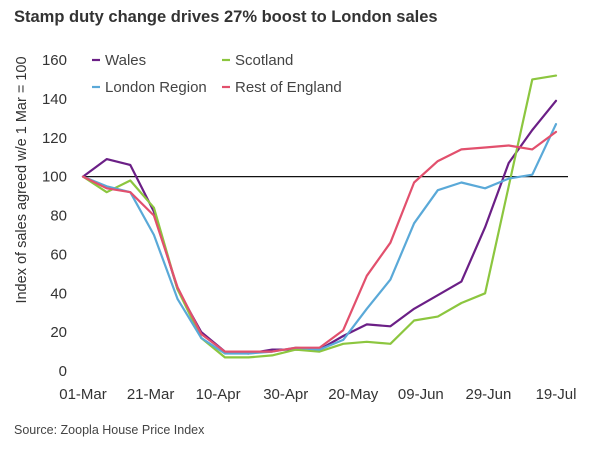  I want to click on legend-label-wales: Wales, so click(125, 60).